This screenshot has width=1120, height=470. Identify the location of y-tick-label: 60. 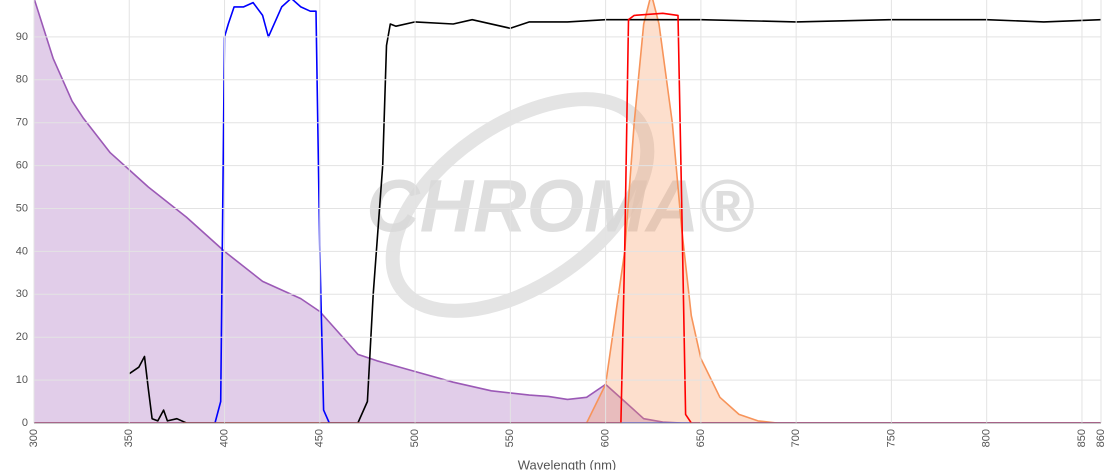
(22, 166).